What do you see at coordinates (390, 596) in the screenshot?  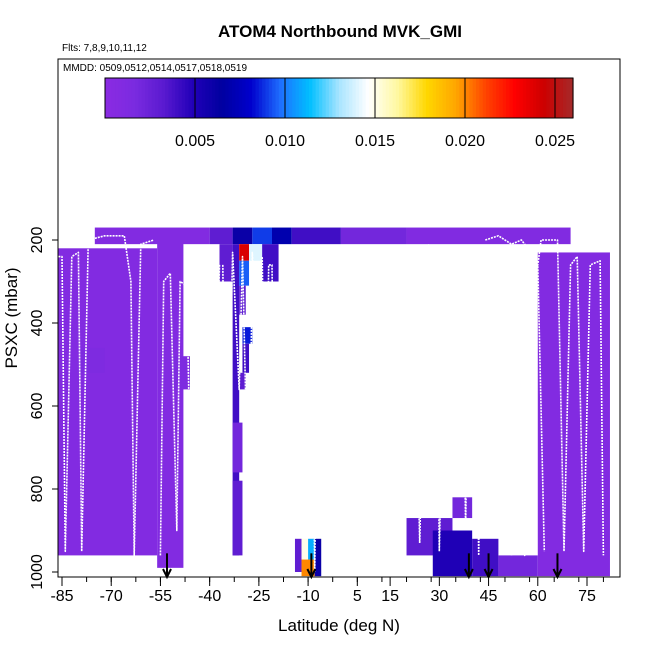 I see `x-tick-label: 15` at bounding box center [390, 596].